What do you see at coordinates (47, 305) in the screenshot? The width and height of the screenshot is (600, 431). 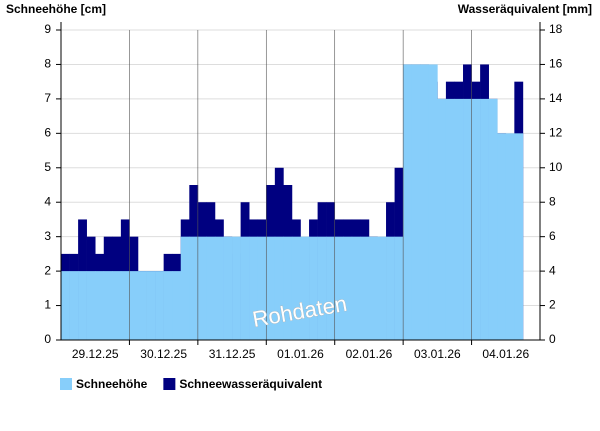 I see `y-tick-label: 1` at bounding box center [47, 305].